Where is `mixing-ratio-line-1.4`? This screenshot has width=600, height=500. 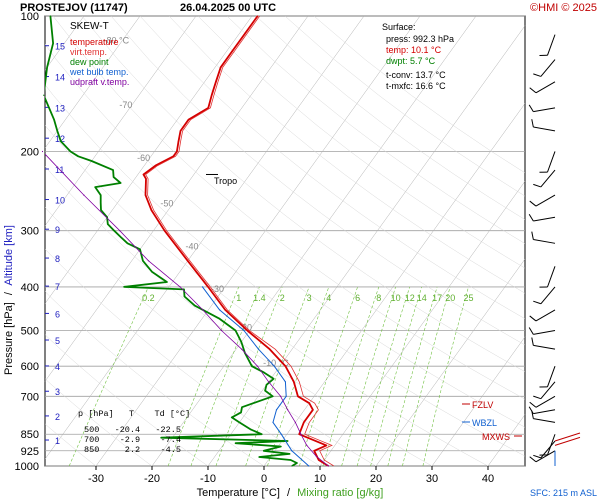
mixing-ratio-line-1.4 is located at coordinates (225, 376).